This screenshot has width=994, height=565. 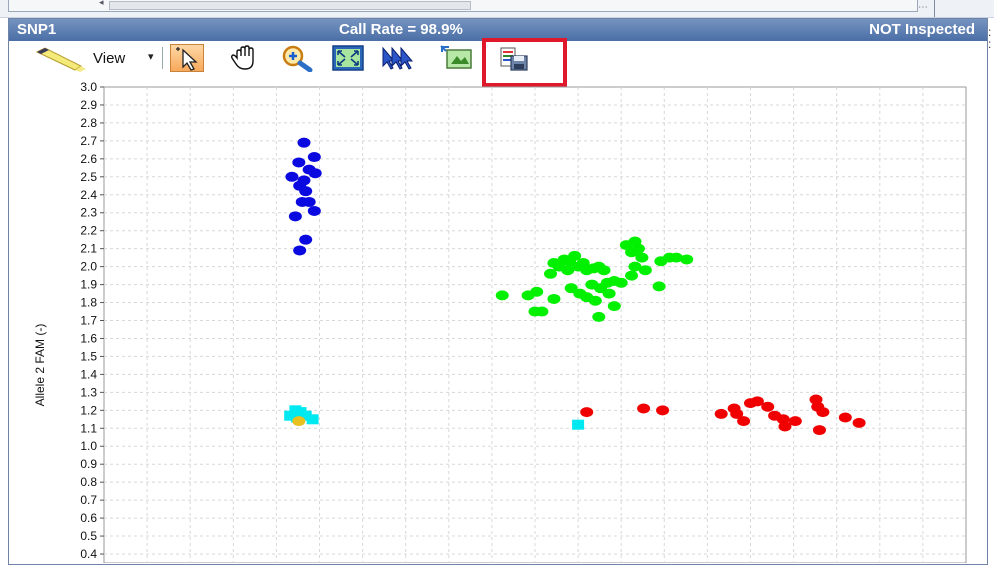 What do you see at coordinates (88, 177) in the screenshot?
I see `y-tick-label: 2.5` at bounding box center [88, 177].